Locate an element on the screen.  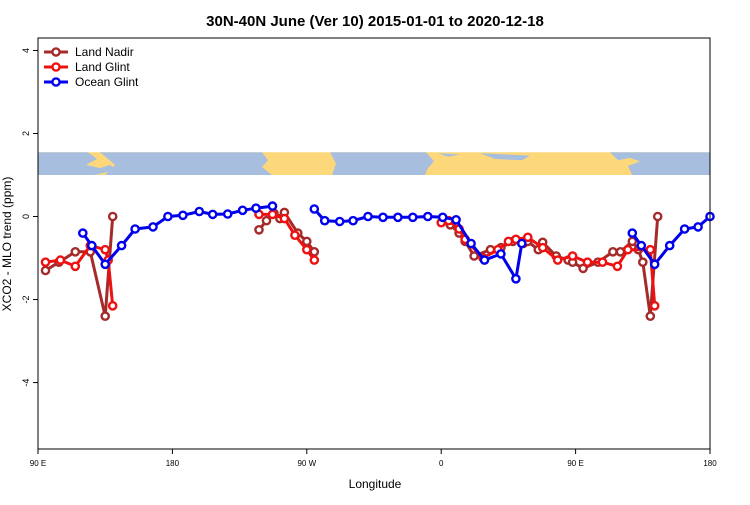
y-axis-label: XCO2 - MLO trend (ppm) is located at coordinates (7, 244).